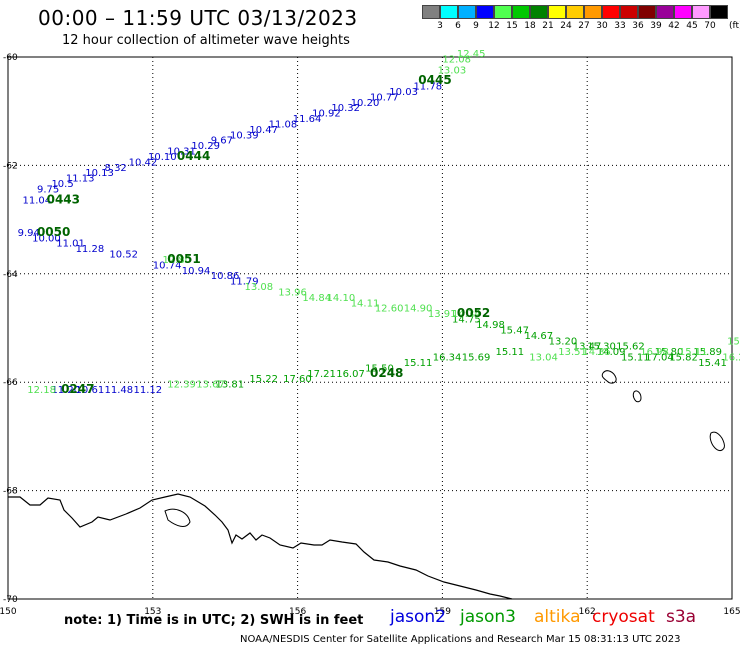 Image resolution: width=740 pixels, height=650 pixels. I want to click on wave-height-value: 9.94, so click(29, 233).